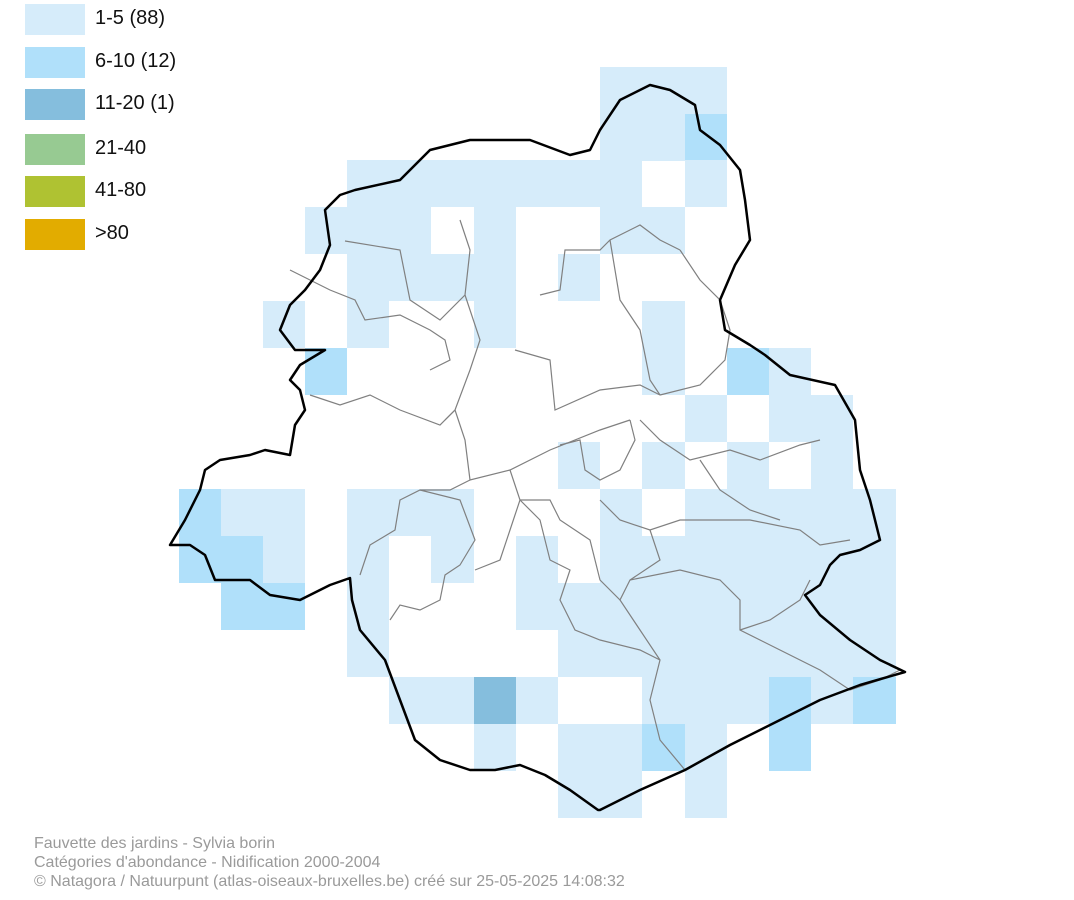 This screenshot has height=900, width=1074. I want to click on legend-label-11-20: 11-20 (1), so click(135, 103).